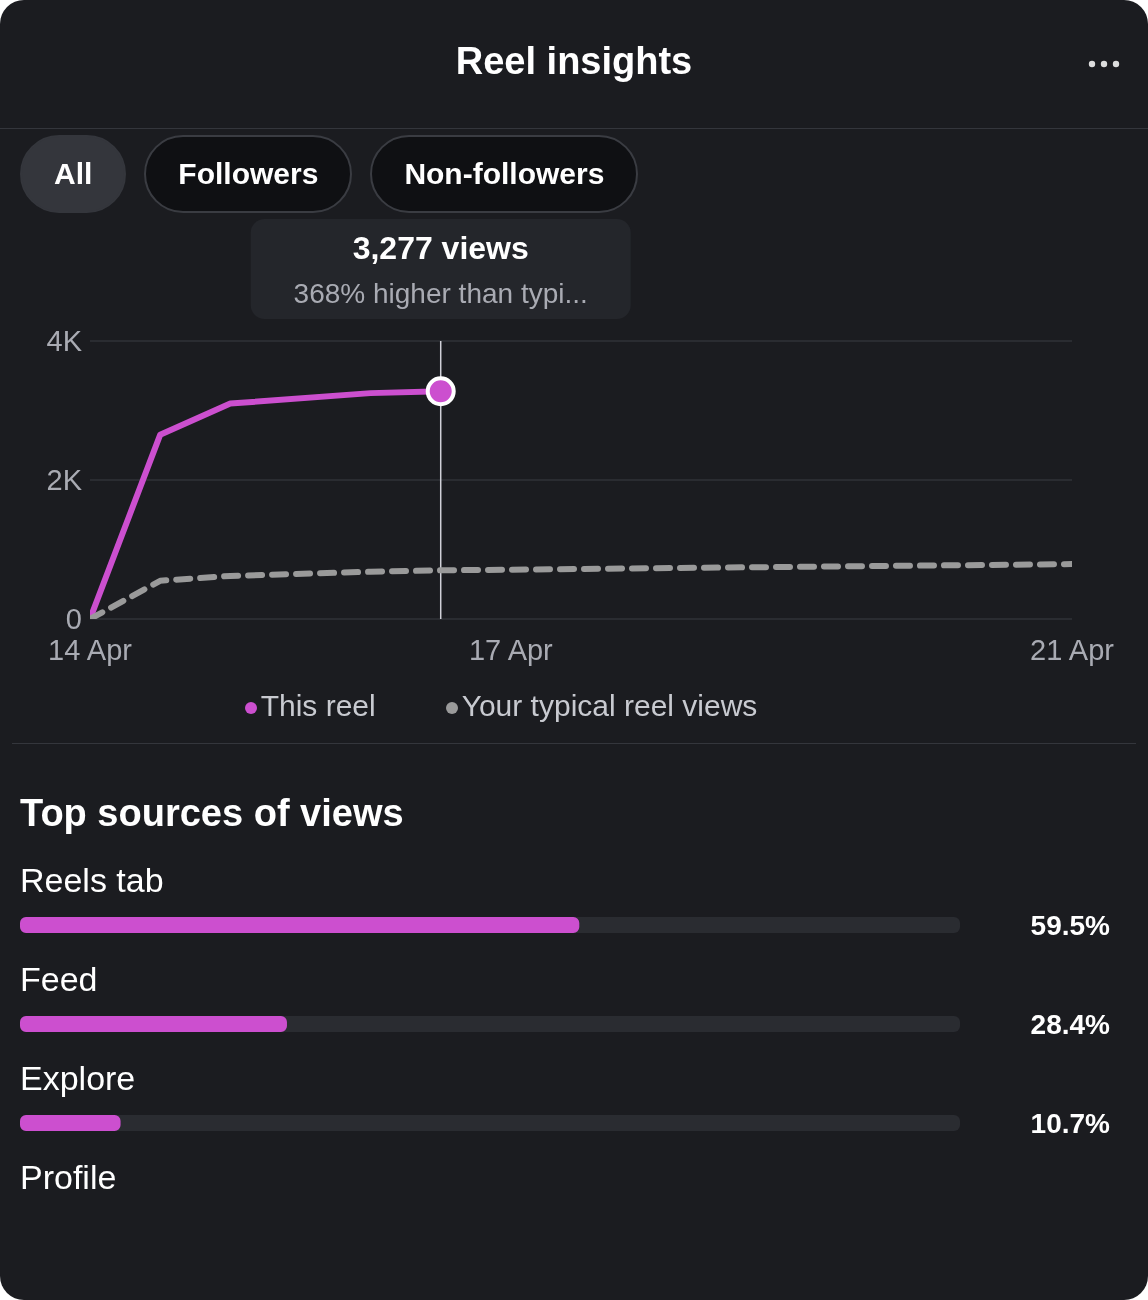  I want to click on legend-label: This reel, so click(318, 705).